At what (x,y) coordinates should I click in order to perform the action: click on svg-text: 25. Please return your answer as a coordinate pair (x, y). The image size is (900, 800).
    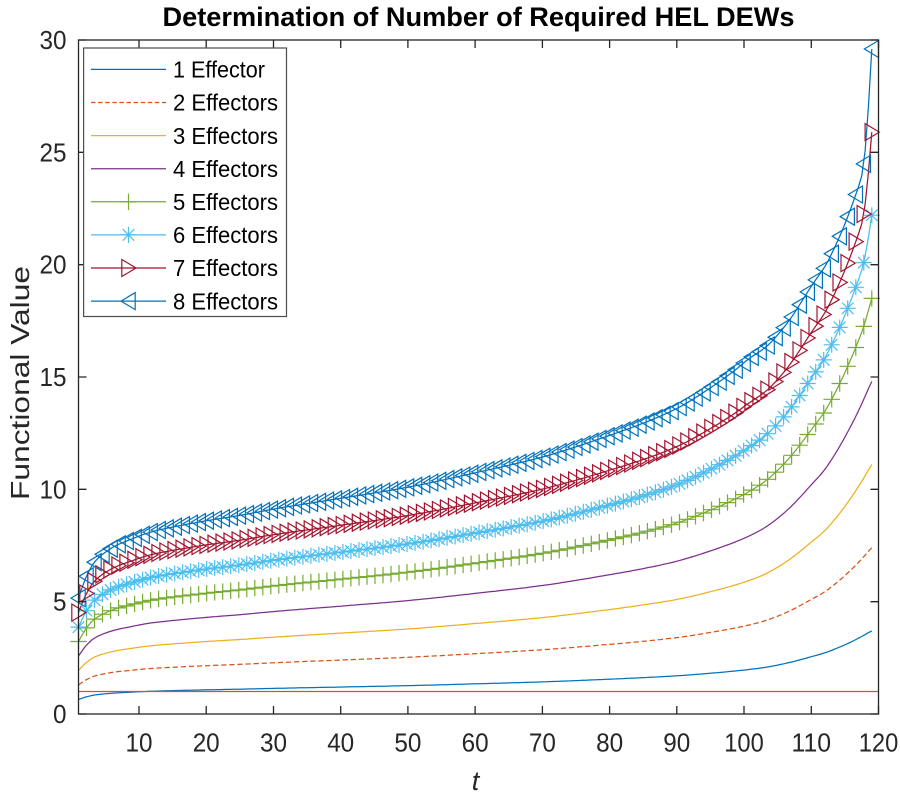
    Looking at the image, I should click on (53, 152).